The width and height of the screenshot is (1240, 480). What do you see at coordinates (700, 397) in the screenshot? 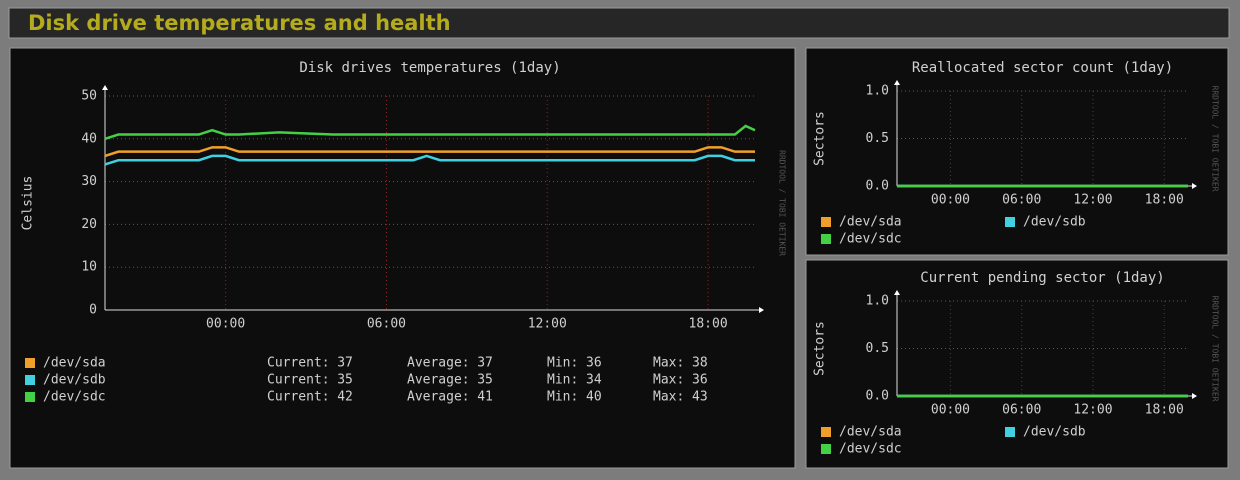
I see `stat-value: 43` at bounding box center [700, 397].